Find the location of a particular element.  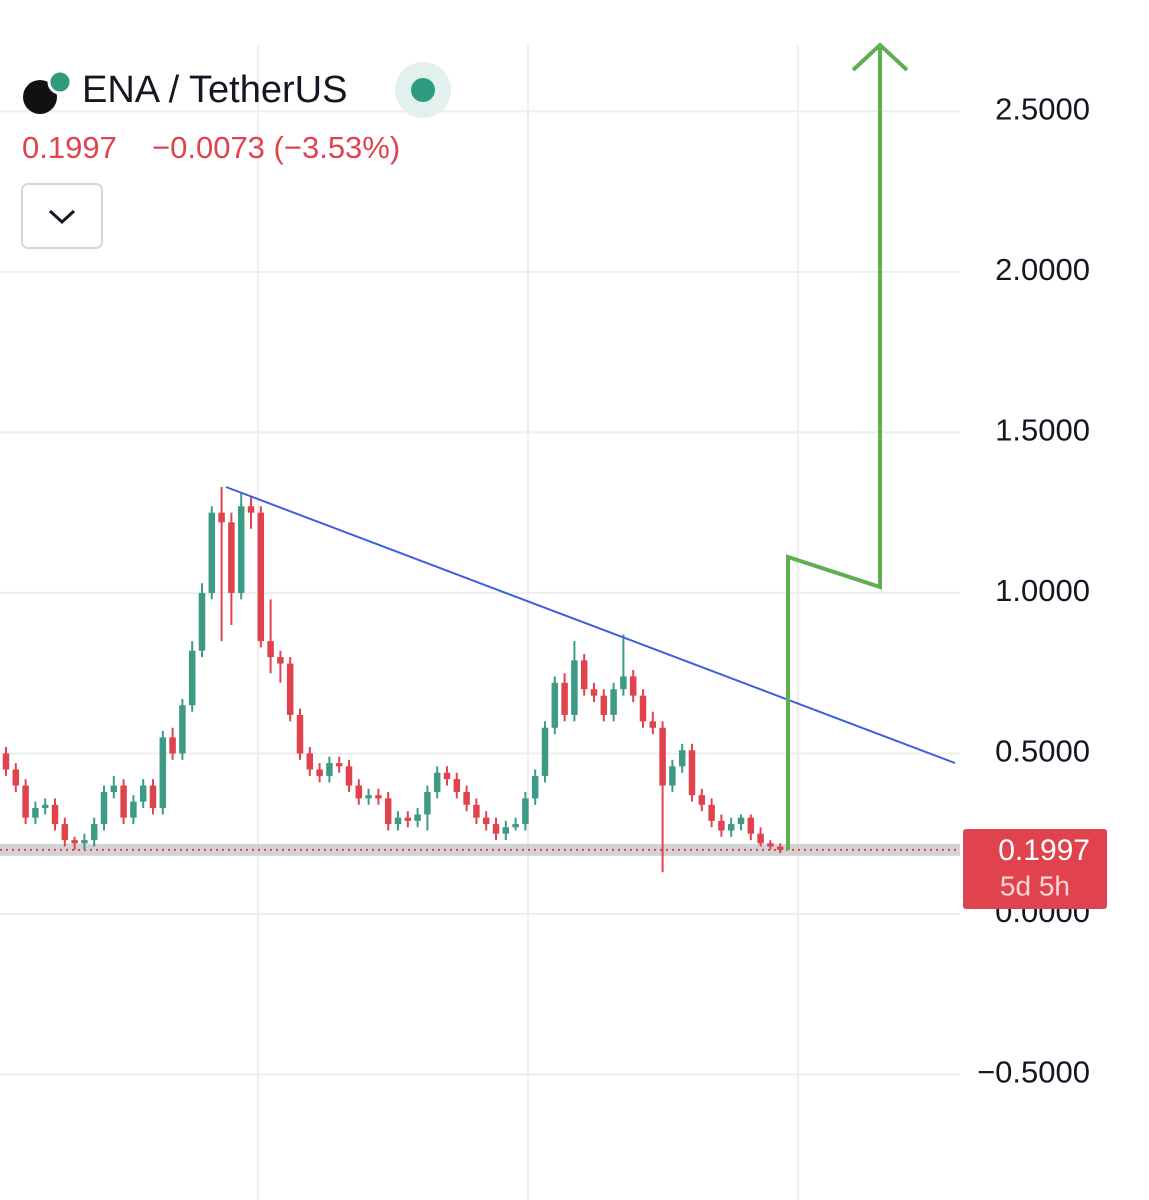

price-tag-countdown: 5d 5h is located at coordinates (1035, 885).